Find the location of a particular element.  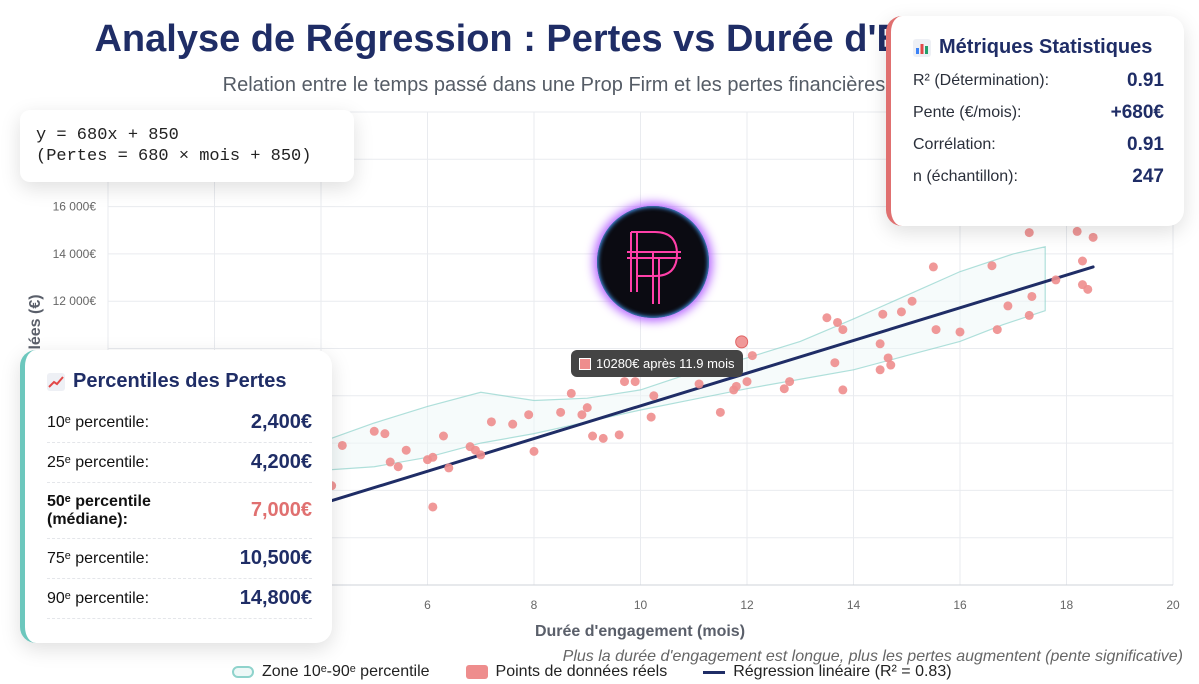

x-tick-label: 16 is located at coordinates (960, 605).